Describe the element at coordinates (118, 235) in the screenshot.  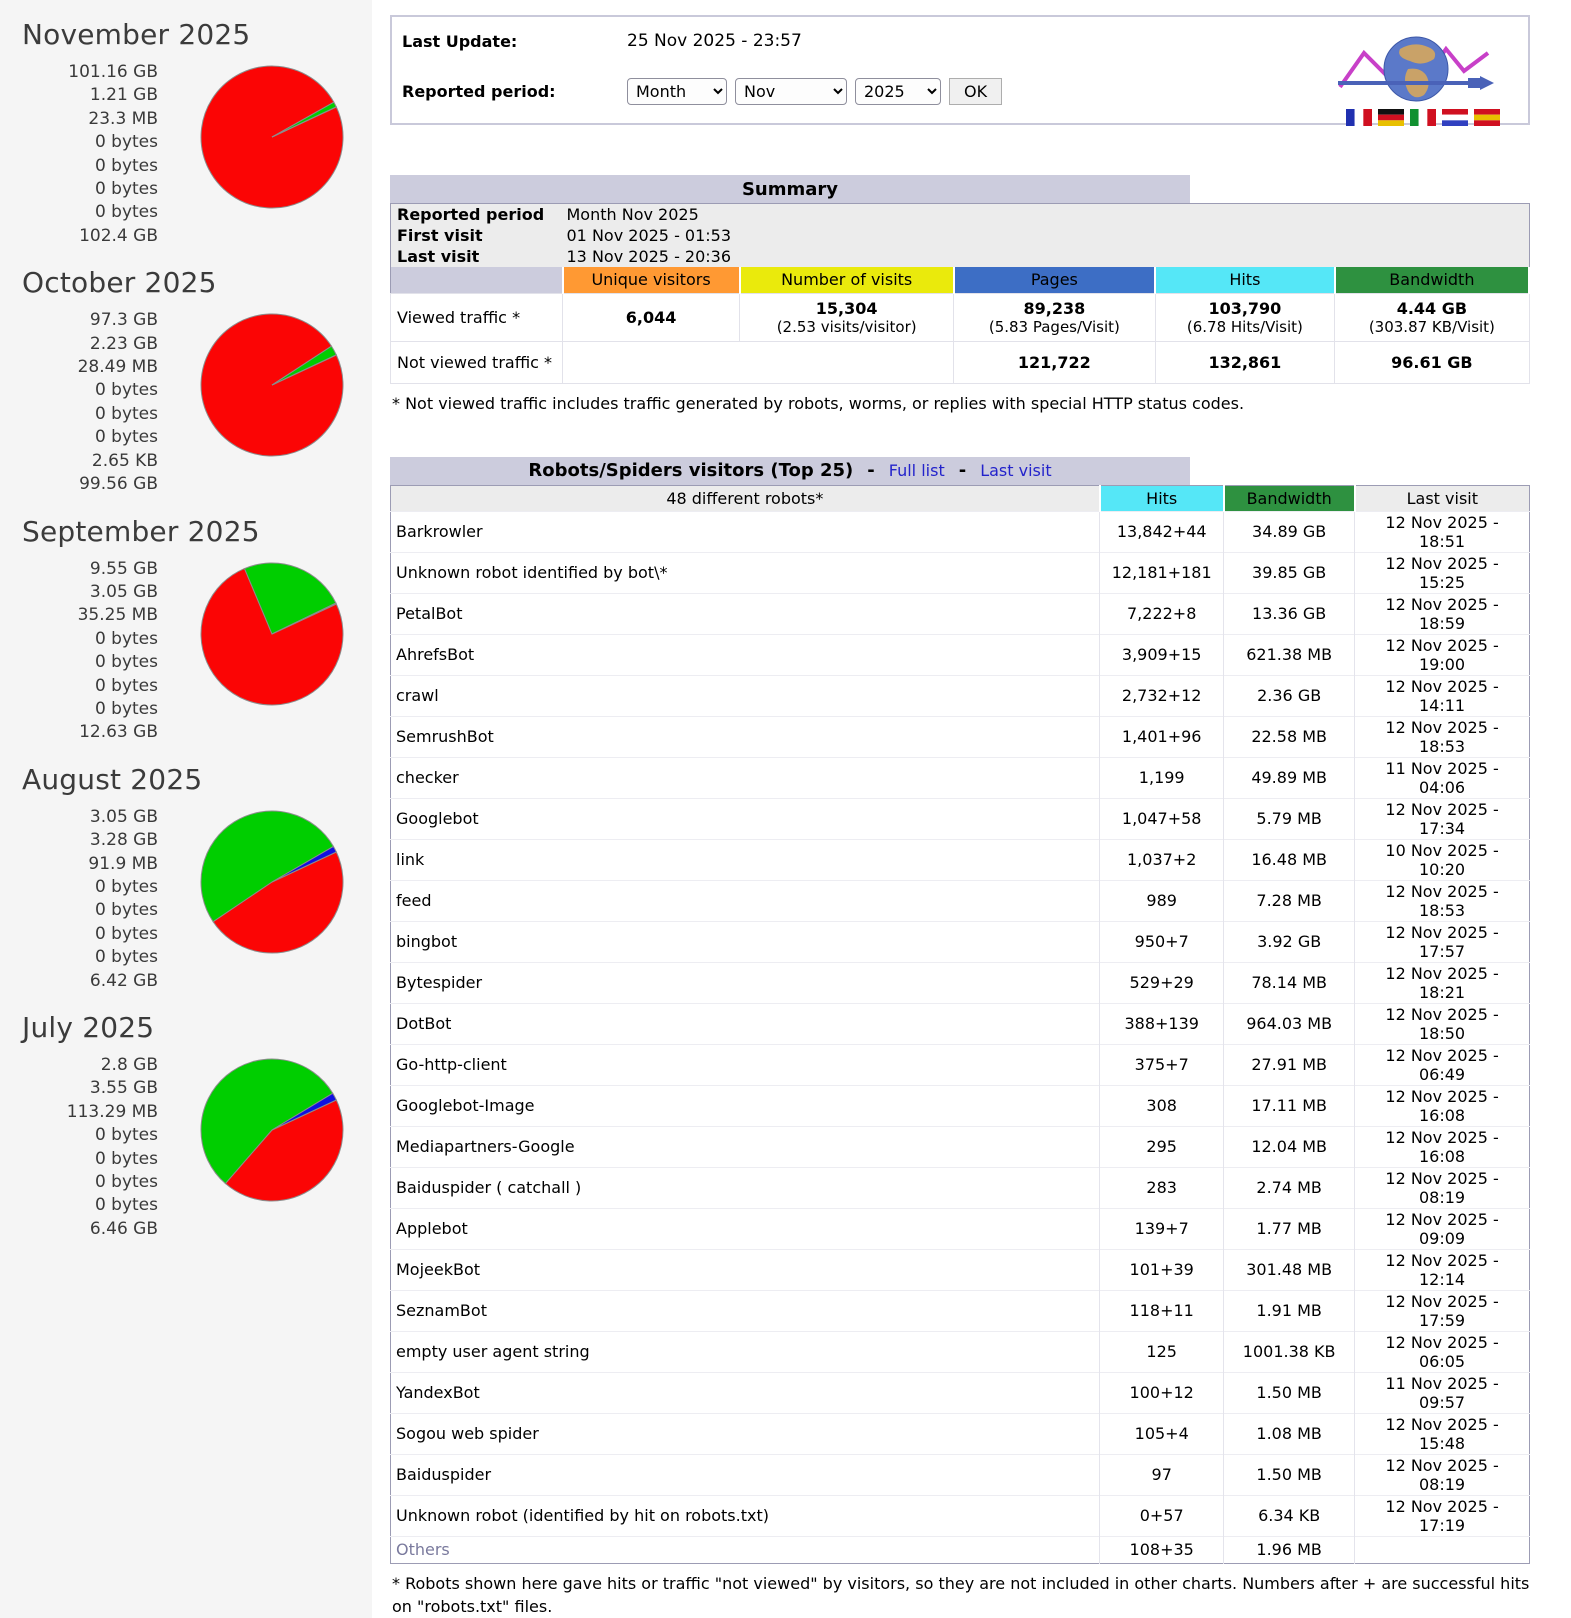
I see `month-value: 102.4 GB` at that location.